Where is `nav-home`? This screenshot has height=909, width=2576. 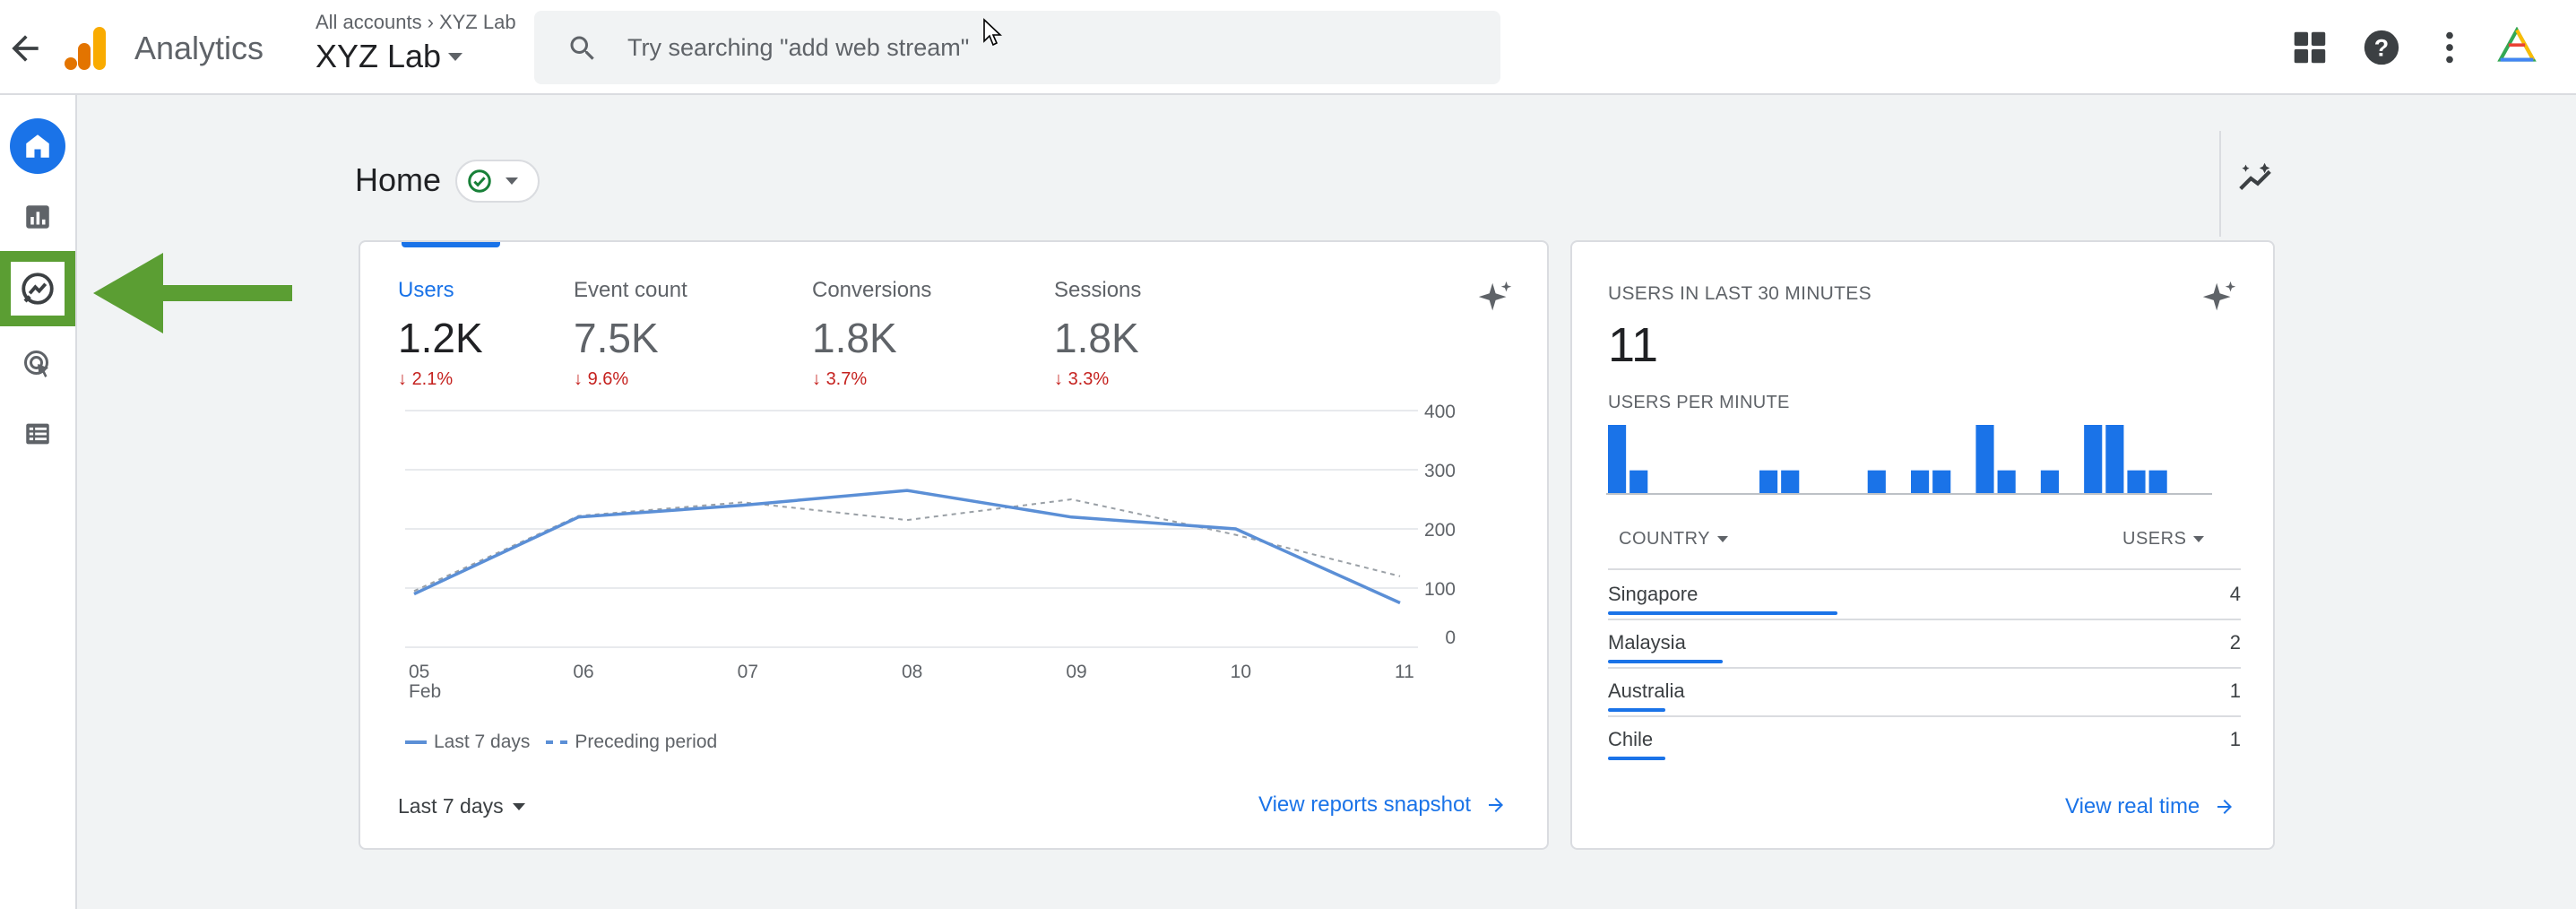
nav-home is located at coordinates (37, 146).